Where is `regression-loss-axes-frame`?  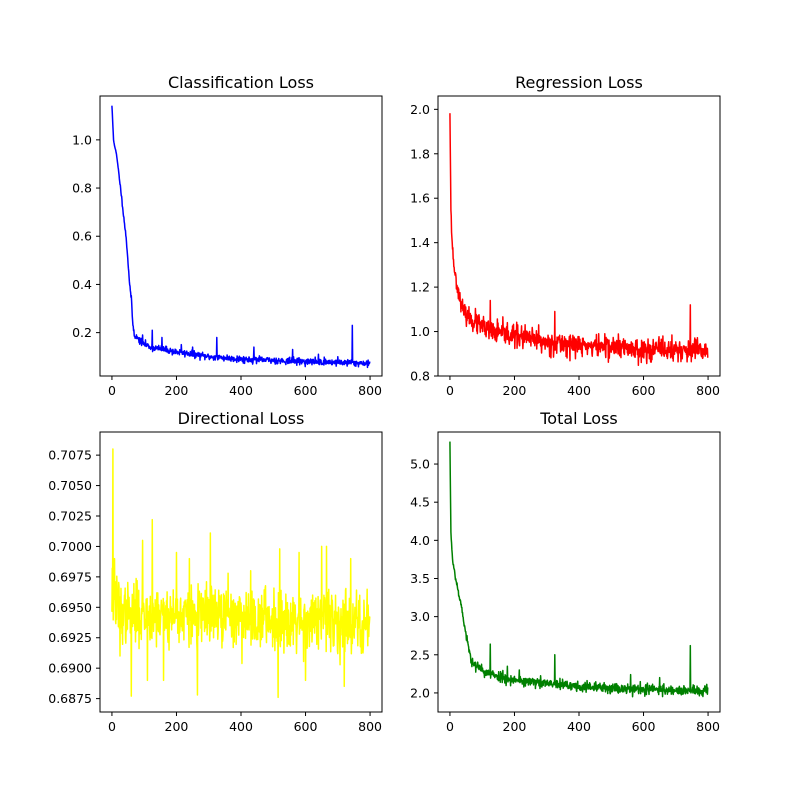 regression-loss-axes-frame is located at coordinates (579, 236).